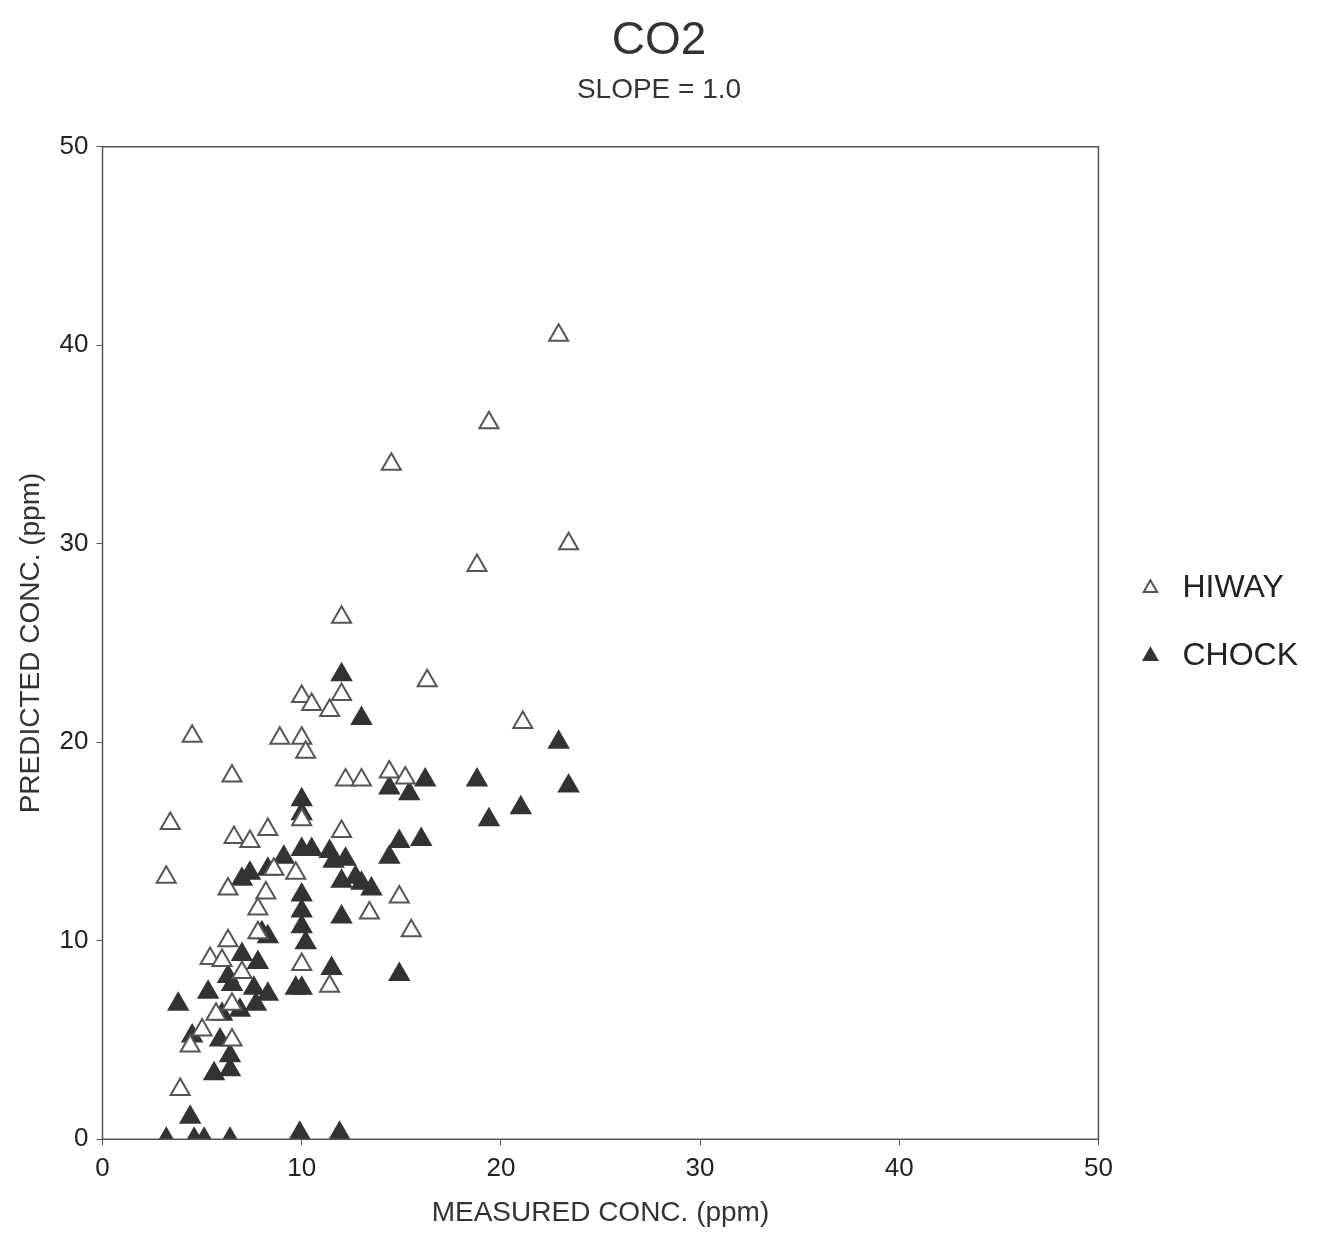 This screenshot has height=1244, width=1318. I want to click on y-tick-label: 0, so click(81, 1137).